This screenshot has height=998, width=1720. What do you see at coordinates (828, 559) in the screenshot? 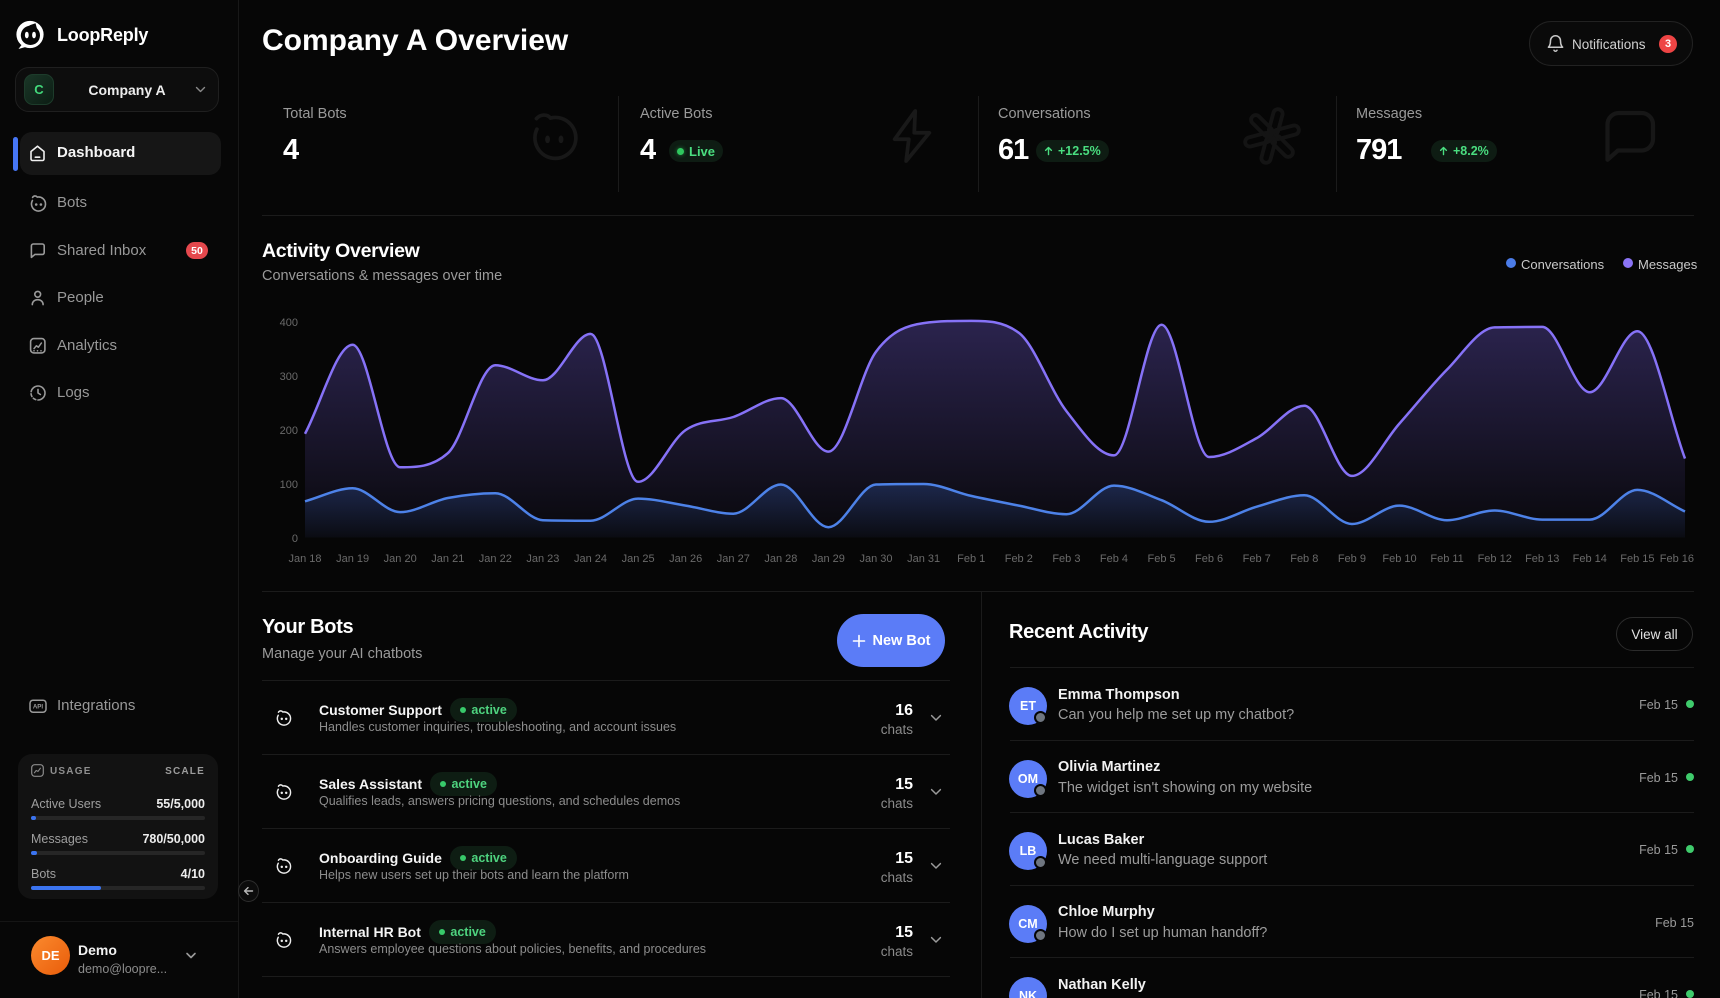
I see `svg-text: Jan 29` at bounding box center [828, 559].